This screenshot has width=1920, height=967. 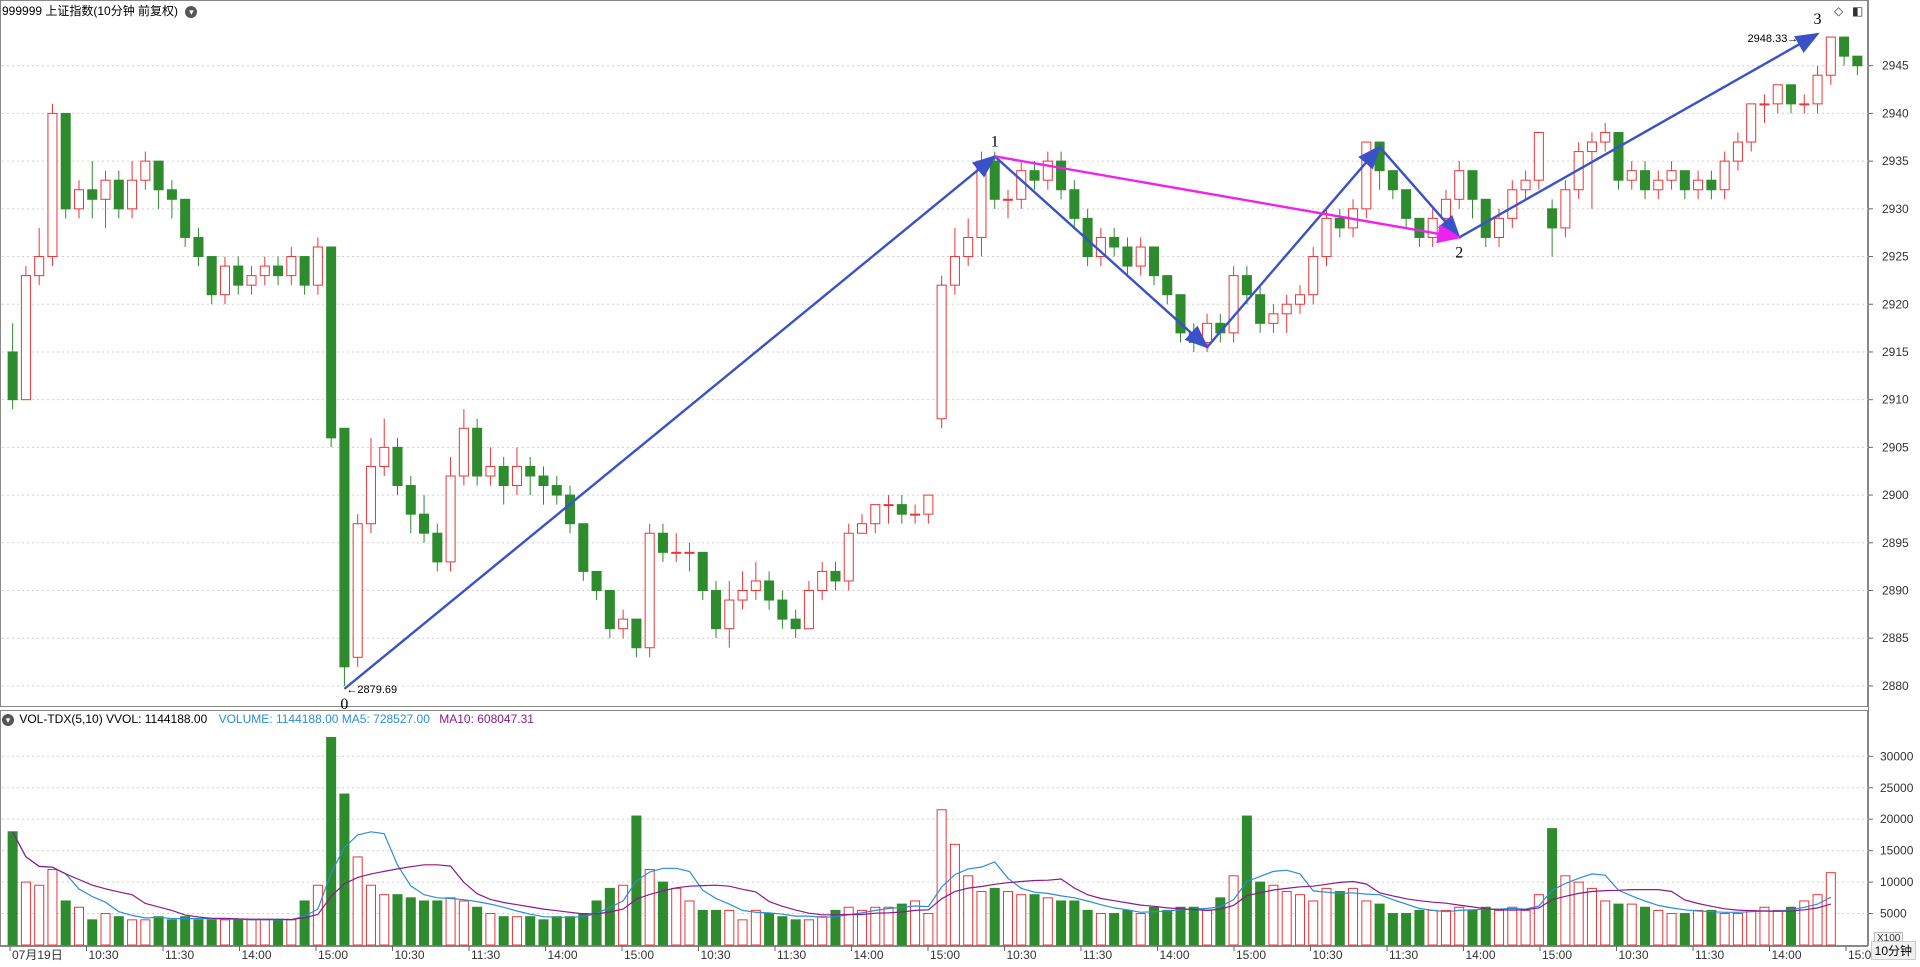 I want to click on volume-tick-label: 30000, so click(x=1897, y=756).